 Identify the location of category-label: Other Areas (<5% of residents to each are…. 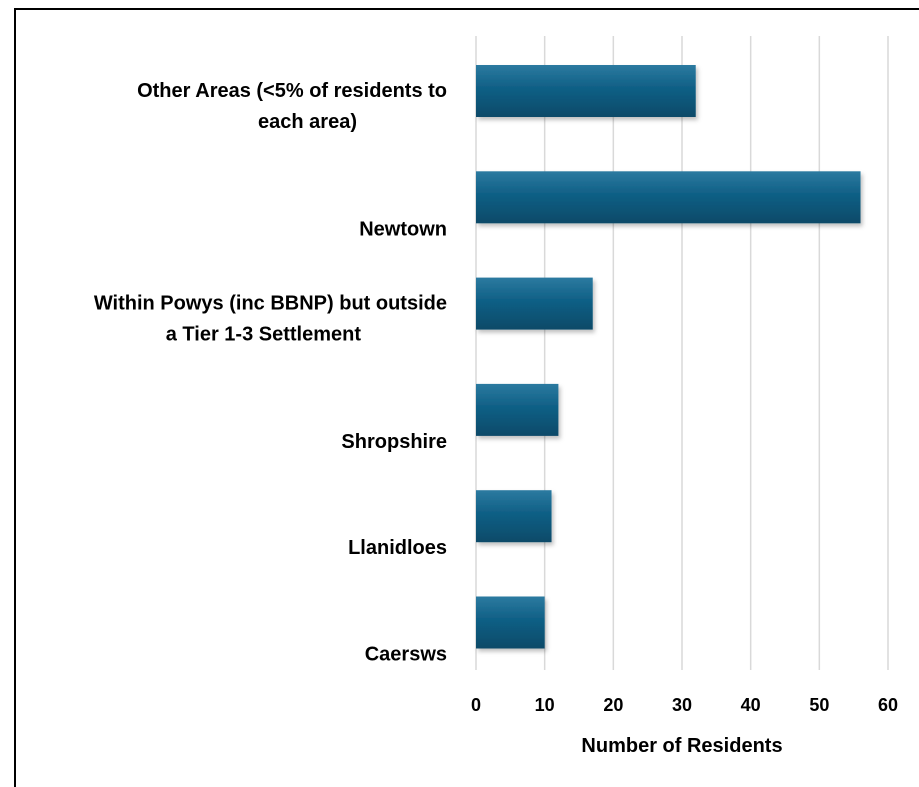
(292, 106).